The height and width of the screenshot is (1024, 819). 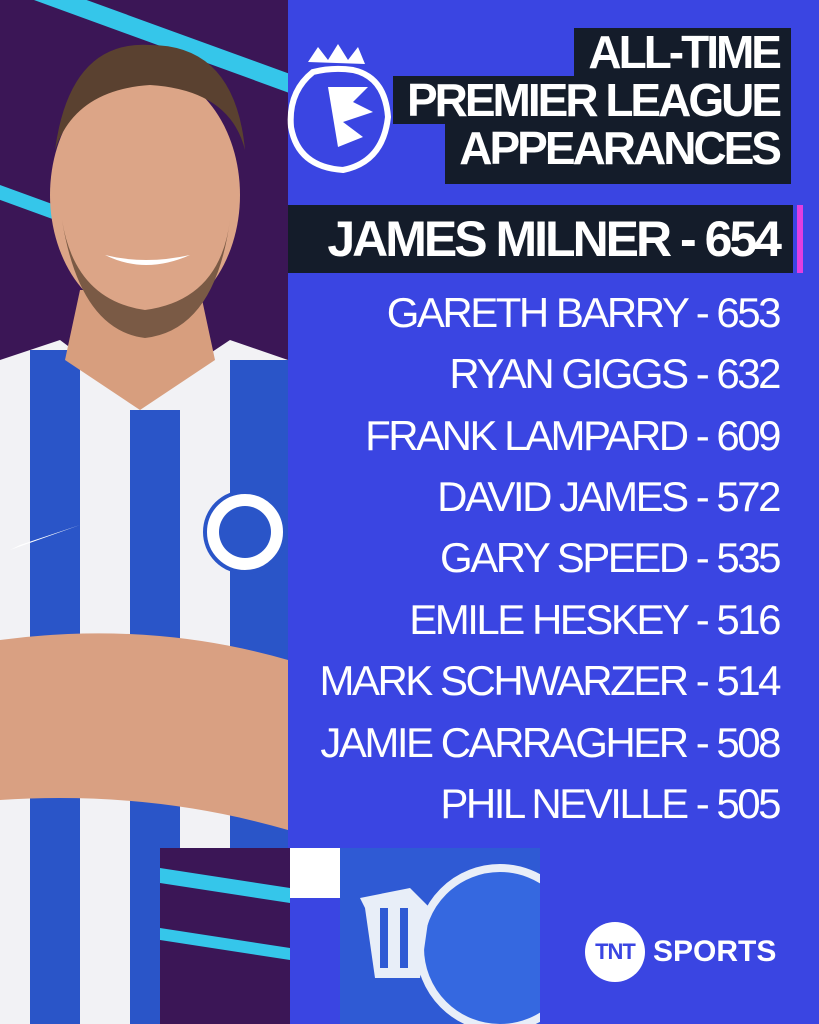 I want to click on list-item: PHIL NEVILLE - 505, so click(x=610, y=803).